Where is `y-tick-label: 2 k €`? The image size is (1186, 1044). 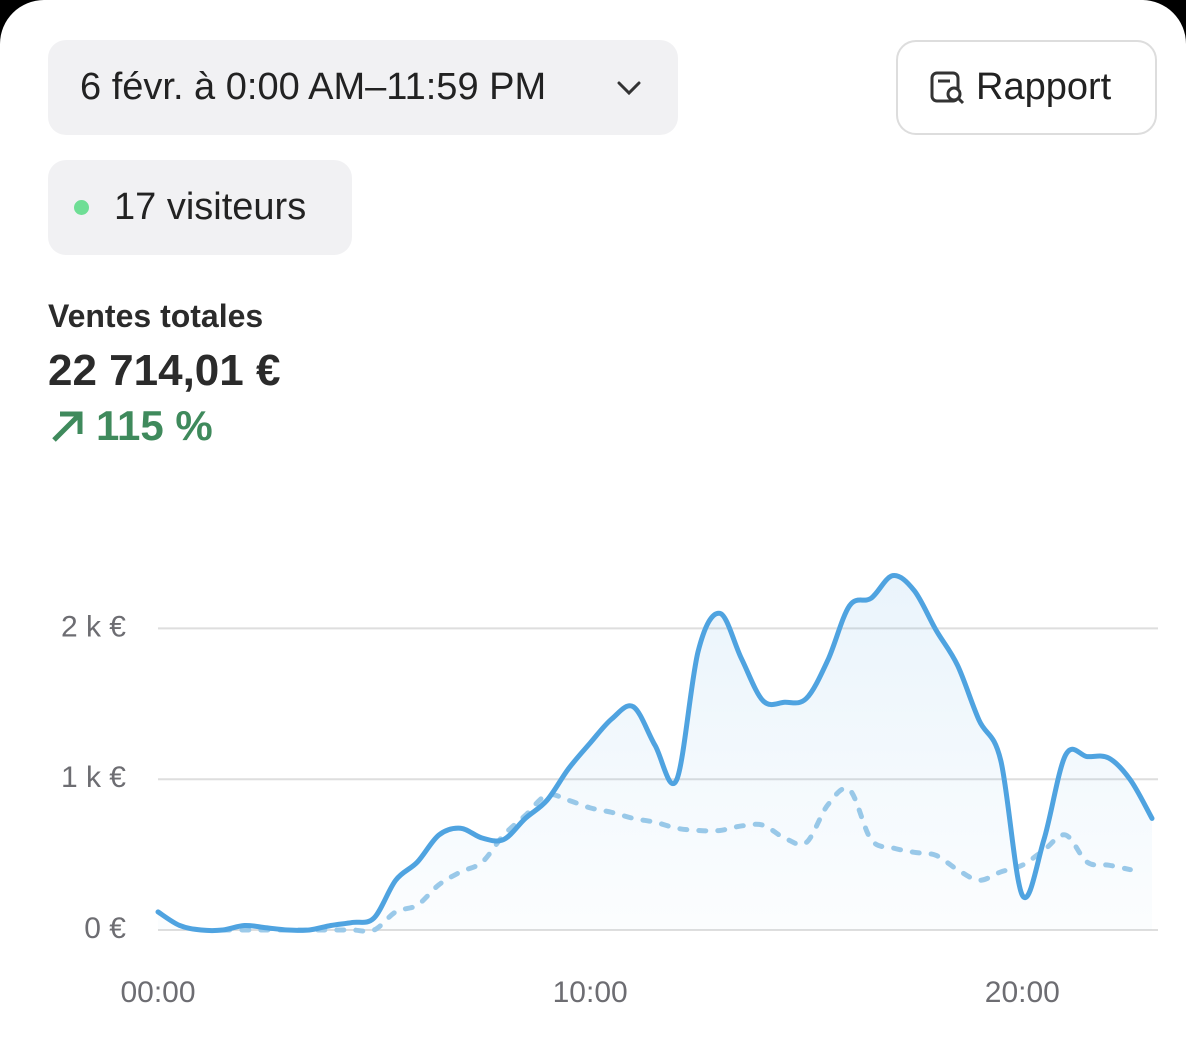 y-tick-label: 2 k € is located at coordinates (93, 626).